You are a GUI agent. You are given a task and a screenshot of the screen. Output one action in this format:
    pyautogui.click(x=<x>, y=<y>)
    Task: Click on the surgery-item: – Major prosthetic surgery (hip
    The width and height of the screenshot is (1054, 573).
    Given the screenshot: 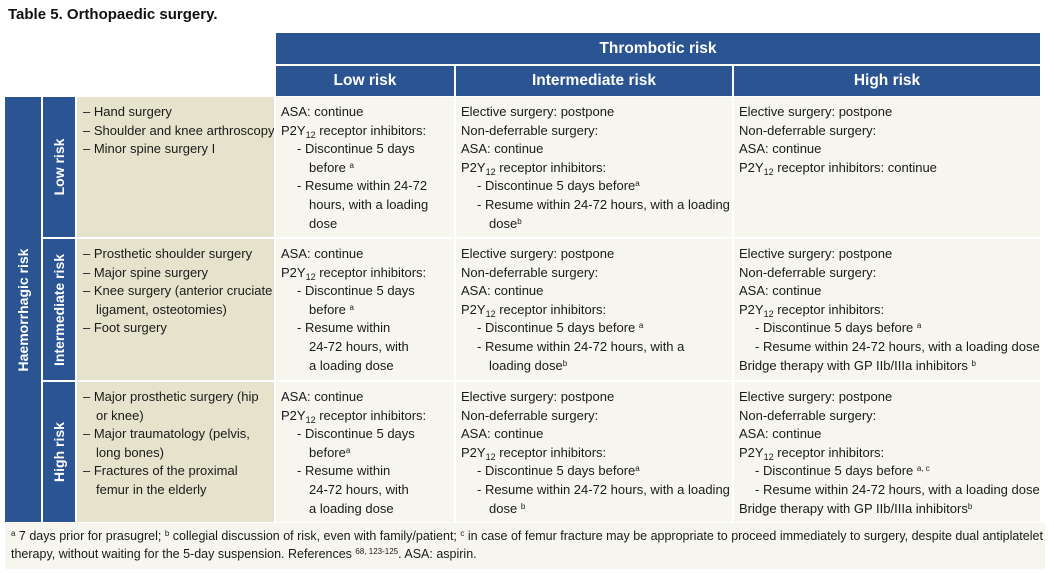 What is the action you would take?
    pyautogui.click(x=171, y=396)
    